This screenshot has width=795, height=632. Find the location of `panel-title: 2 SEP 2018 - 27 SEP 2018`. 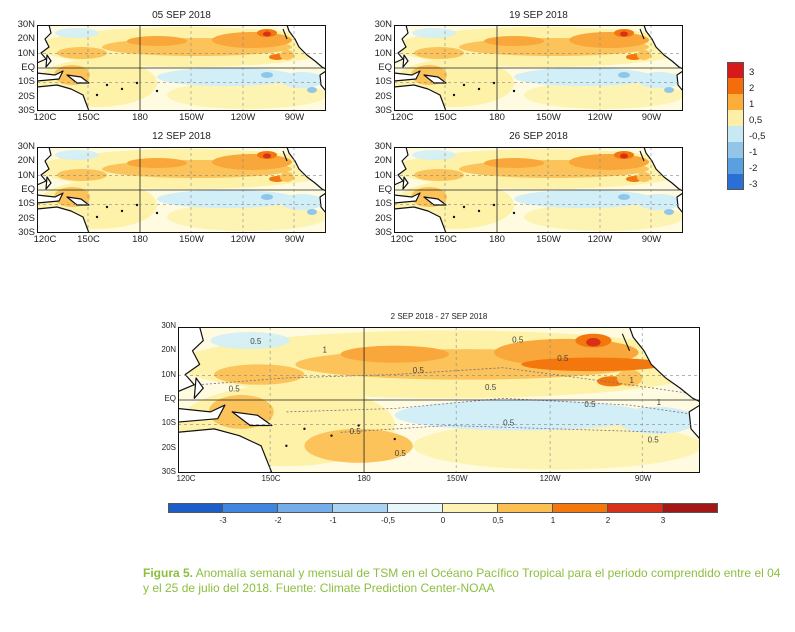

panel-title: 2 SEP 2018 - 27 SEP 2018 is located at coordinates (439, 316).